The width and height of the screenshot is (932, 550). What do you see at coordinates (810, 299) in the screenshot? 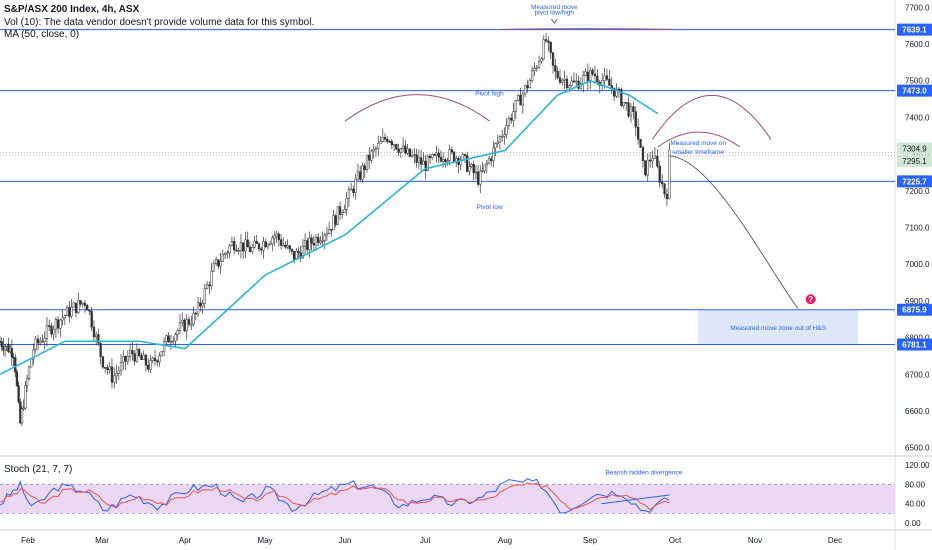
I see `question-marker-glyph: ?` at bounding box center [810, 299].